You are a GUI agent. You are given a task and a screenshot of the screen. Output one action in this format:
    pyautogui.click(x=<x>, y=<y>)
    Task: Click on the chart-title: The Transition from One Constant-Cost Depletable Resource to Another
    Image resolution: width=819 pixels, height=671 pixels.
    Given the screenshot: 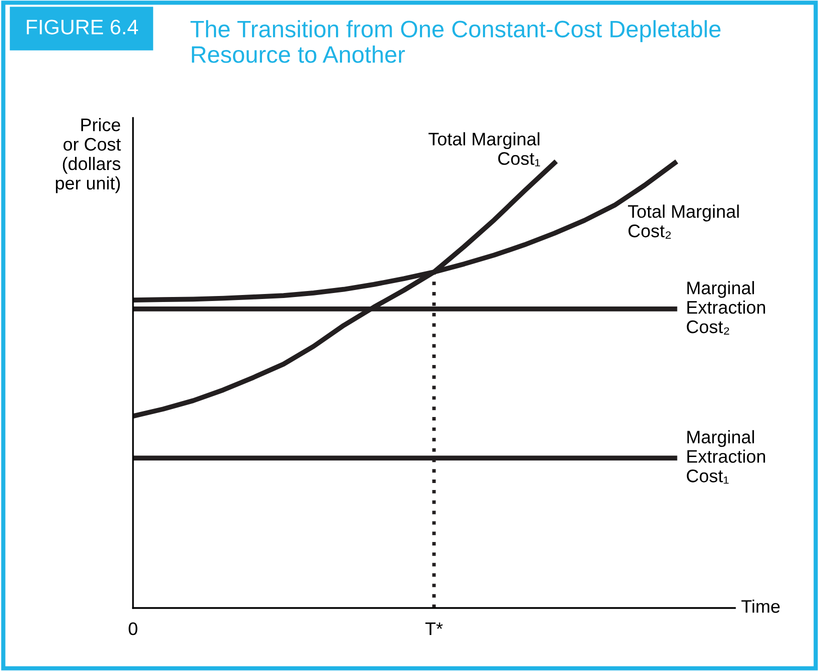 What is the action you would take?
    pyautogui.click(x=455, y=41)
    